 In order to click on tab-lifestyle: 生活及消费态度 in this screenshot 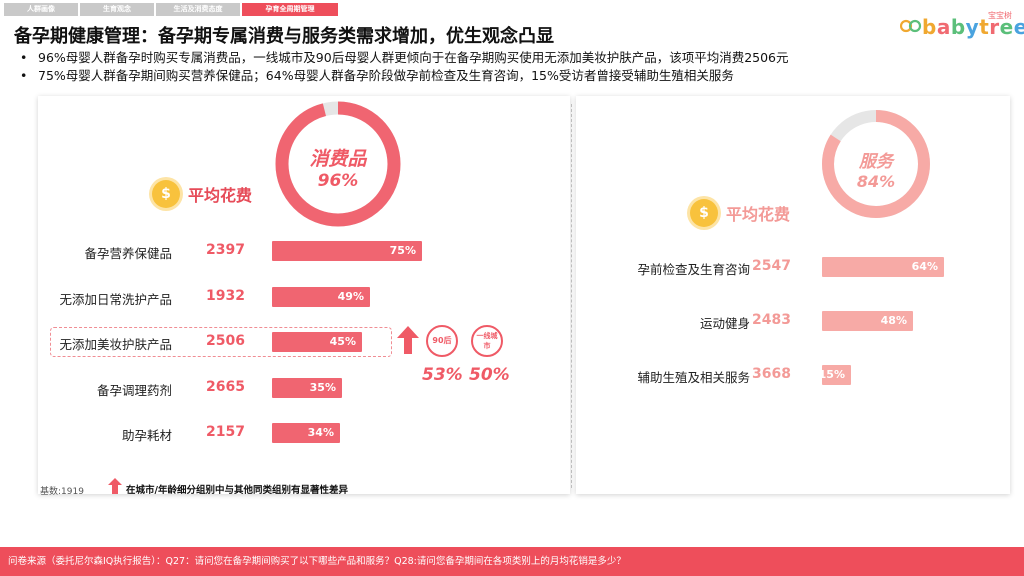, I will do `click(198, 9)`.